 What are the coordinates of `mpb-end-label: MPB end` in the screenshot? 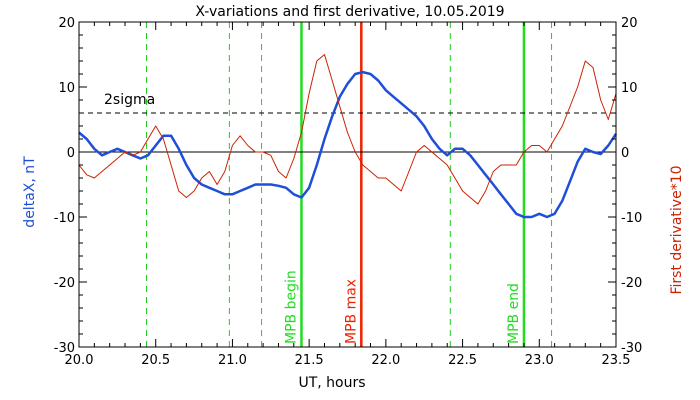 It's located at (514, 313).